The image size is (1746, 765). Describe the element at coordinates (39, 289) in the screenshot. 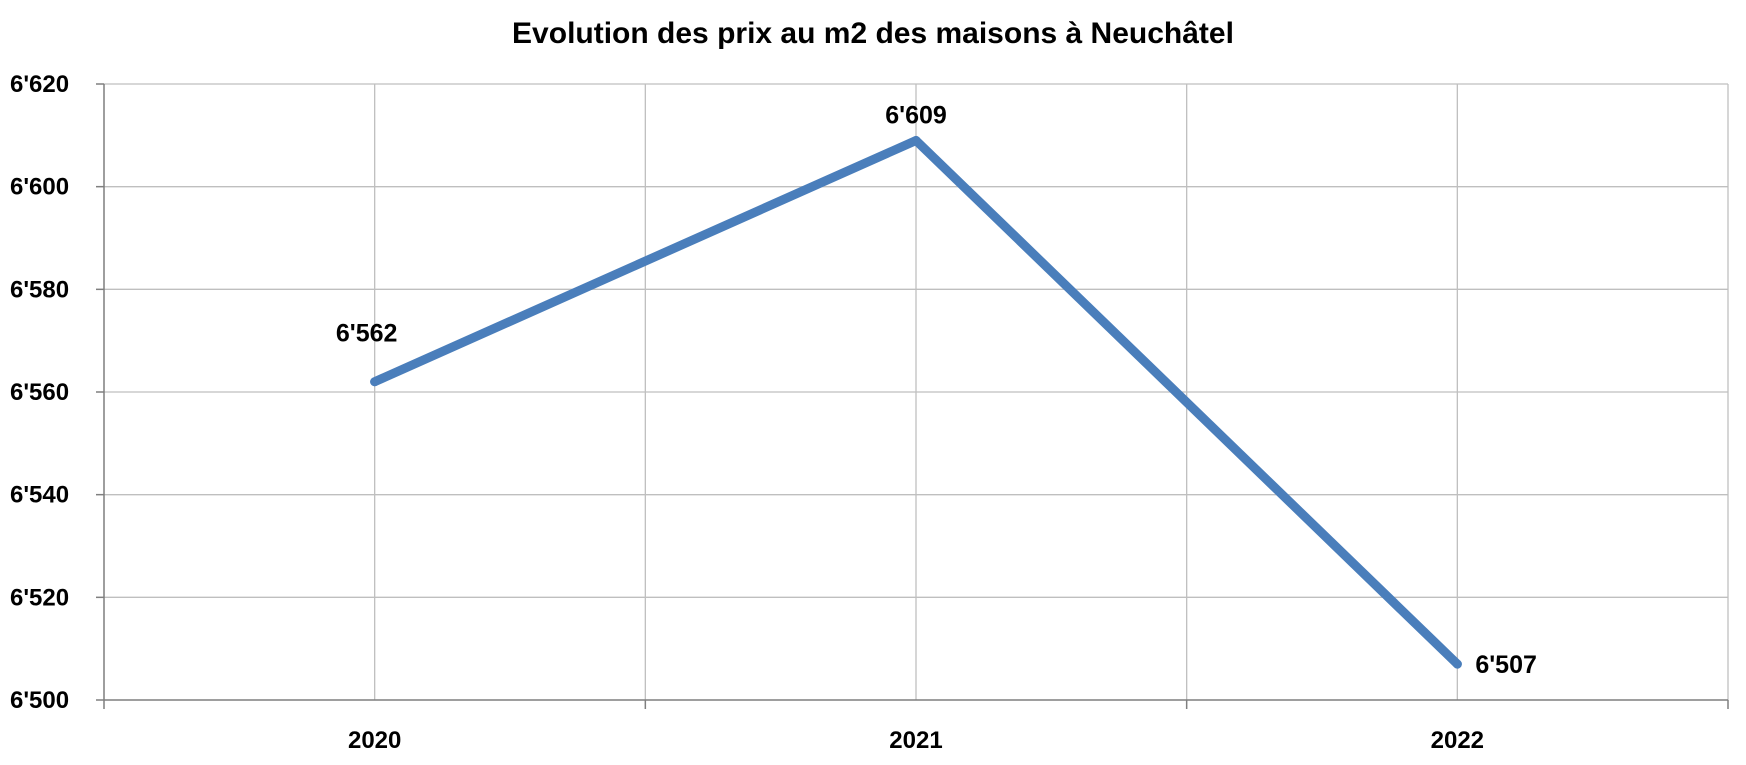

I see `y-tick-label: 6'580` at that location.